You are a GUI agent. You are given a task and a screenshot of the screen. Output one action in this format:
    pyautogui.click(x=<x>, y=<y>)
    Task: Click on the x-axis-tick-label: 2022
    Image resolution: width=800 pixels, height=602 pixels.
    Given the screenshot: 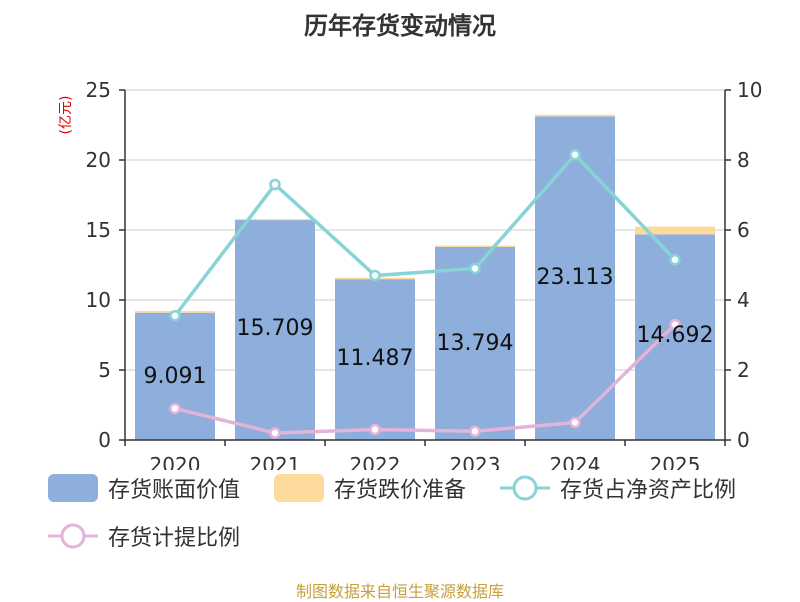 What is the action you would take?
    pyautogui.click(x=375, y=461)
    